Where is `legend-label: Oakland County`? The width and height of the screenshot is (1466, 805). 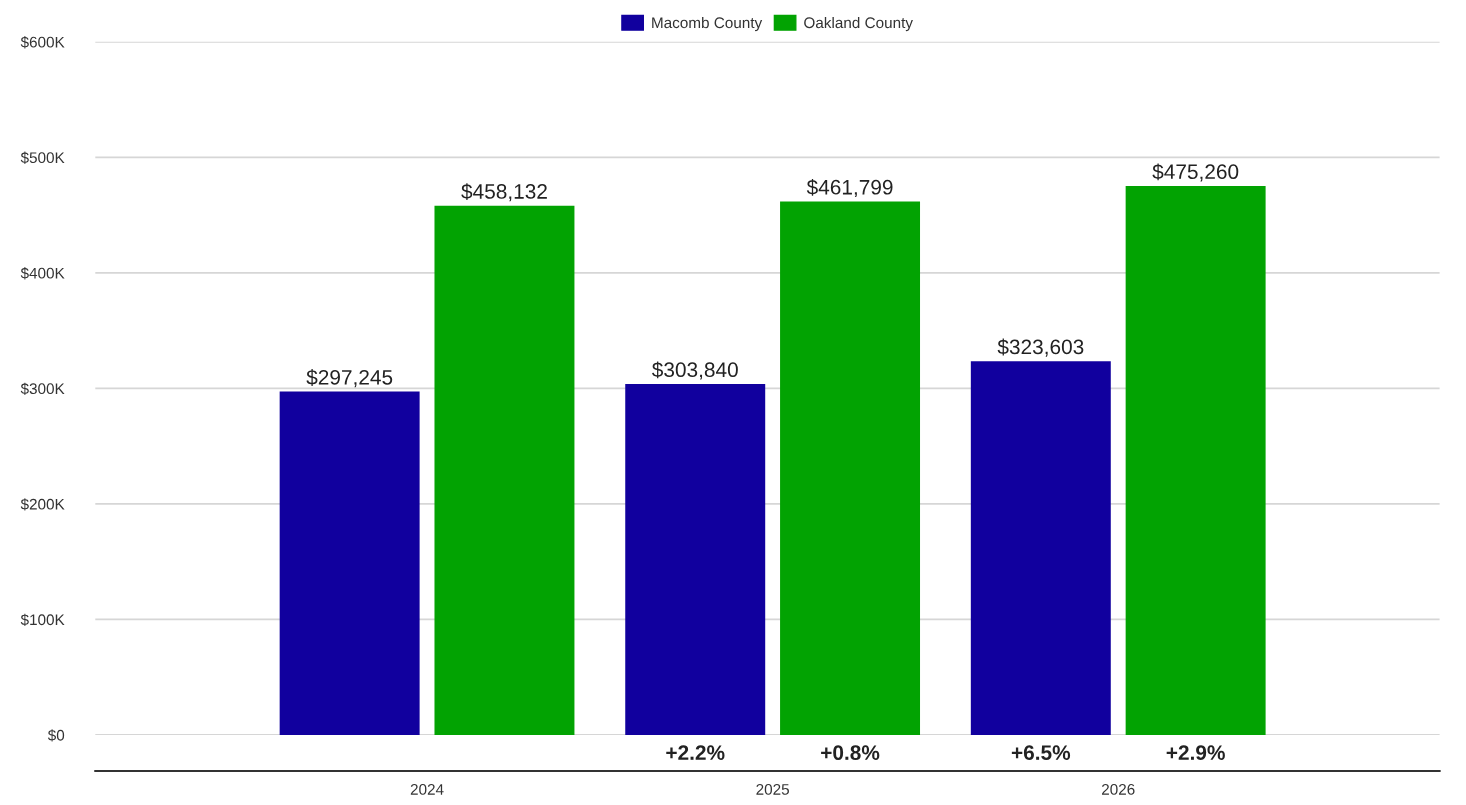
legend-label: Oakland County is located at coordinates (858, 24).